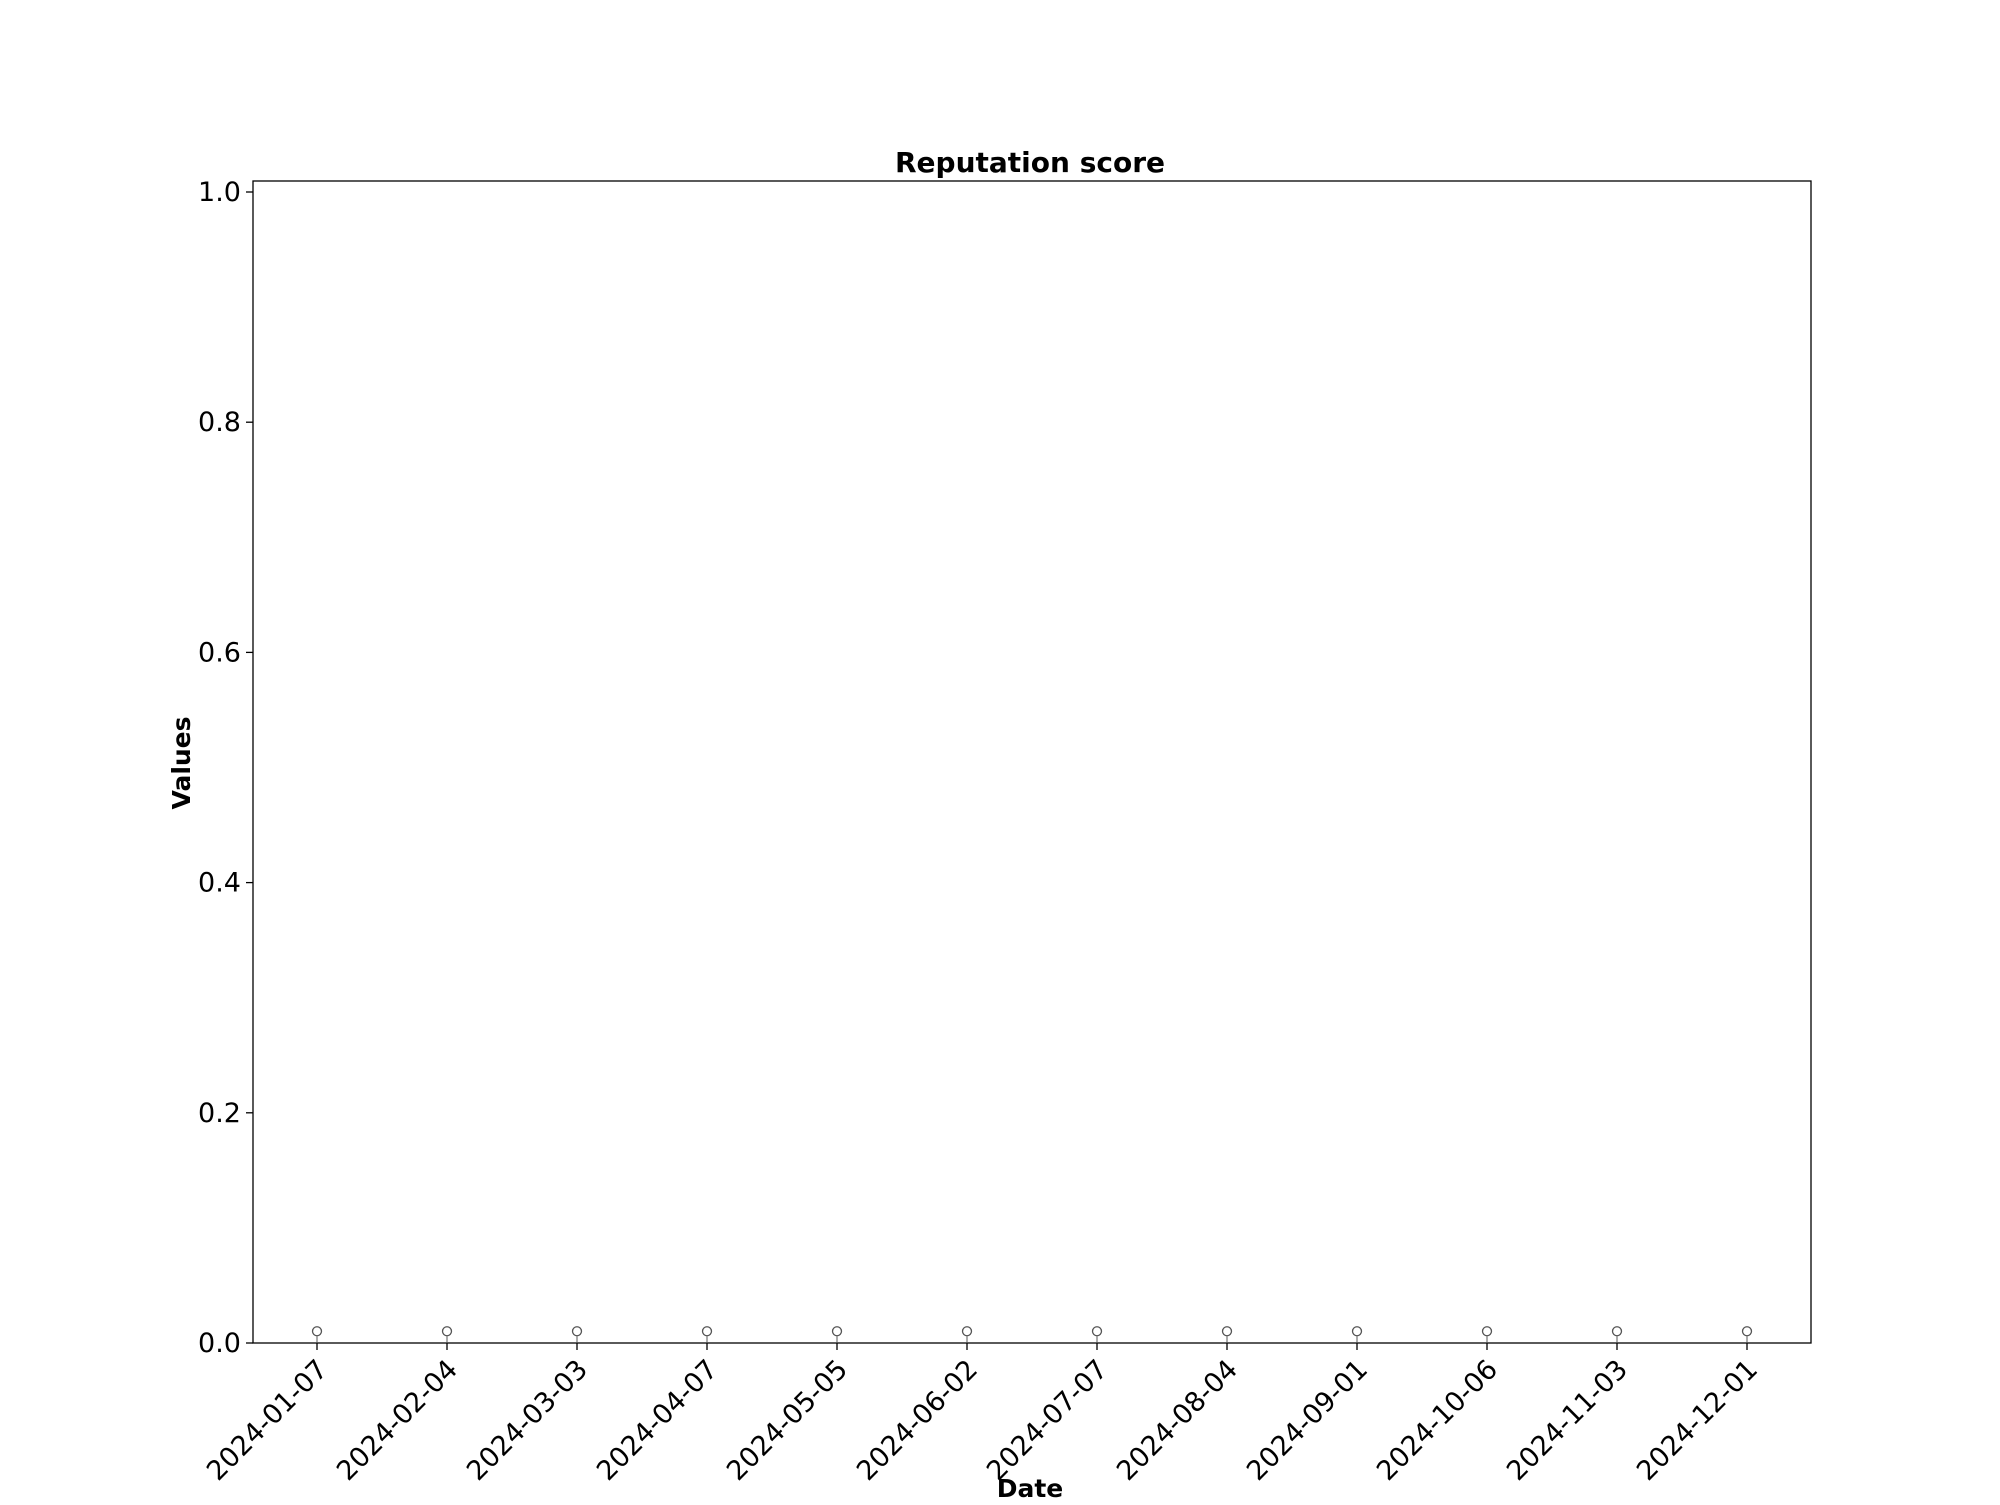  What do you see at coordinates (397, 1420) in the screenshot?
I see `x-tick-label: 2024-02-04` at bounding box center [397, 1420].